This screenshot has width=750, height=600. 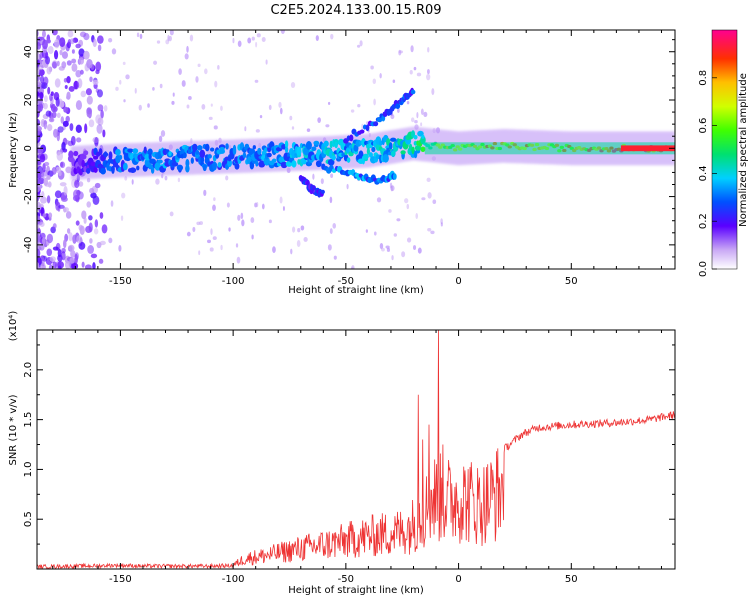 I want to click on branch-far-lower-blob, so click(x=322, y=192).